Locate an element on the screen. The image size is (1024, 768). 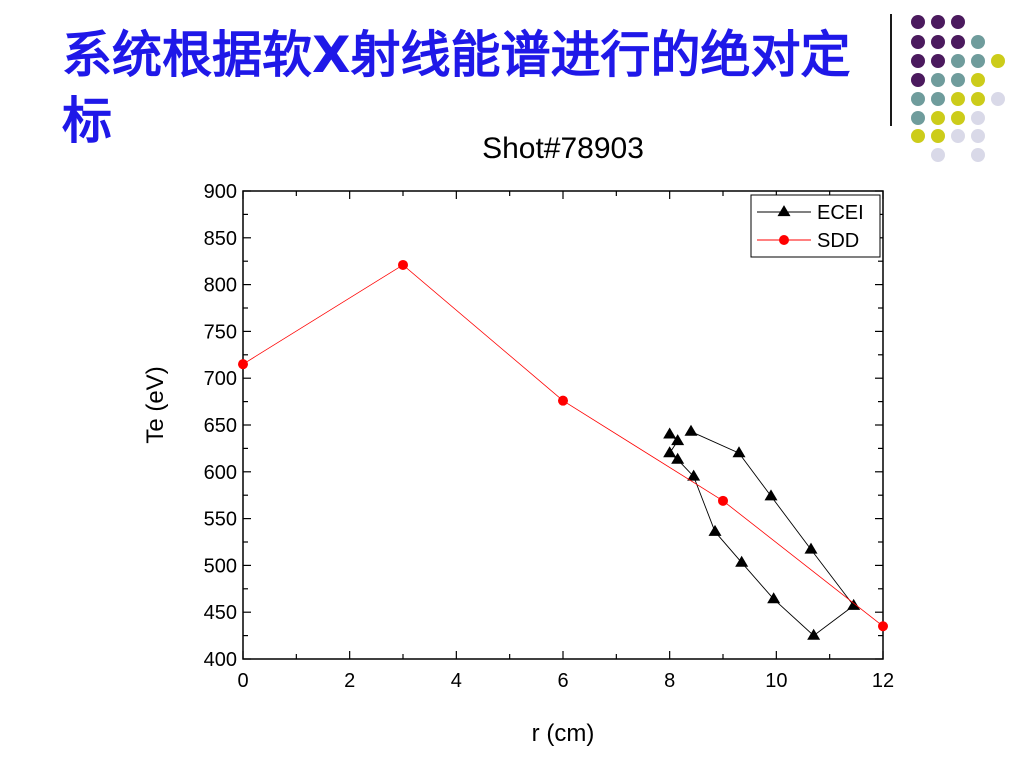
y-tick-label: 400 is located at coordinates (220, 660).